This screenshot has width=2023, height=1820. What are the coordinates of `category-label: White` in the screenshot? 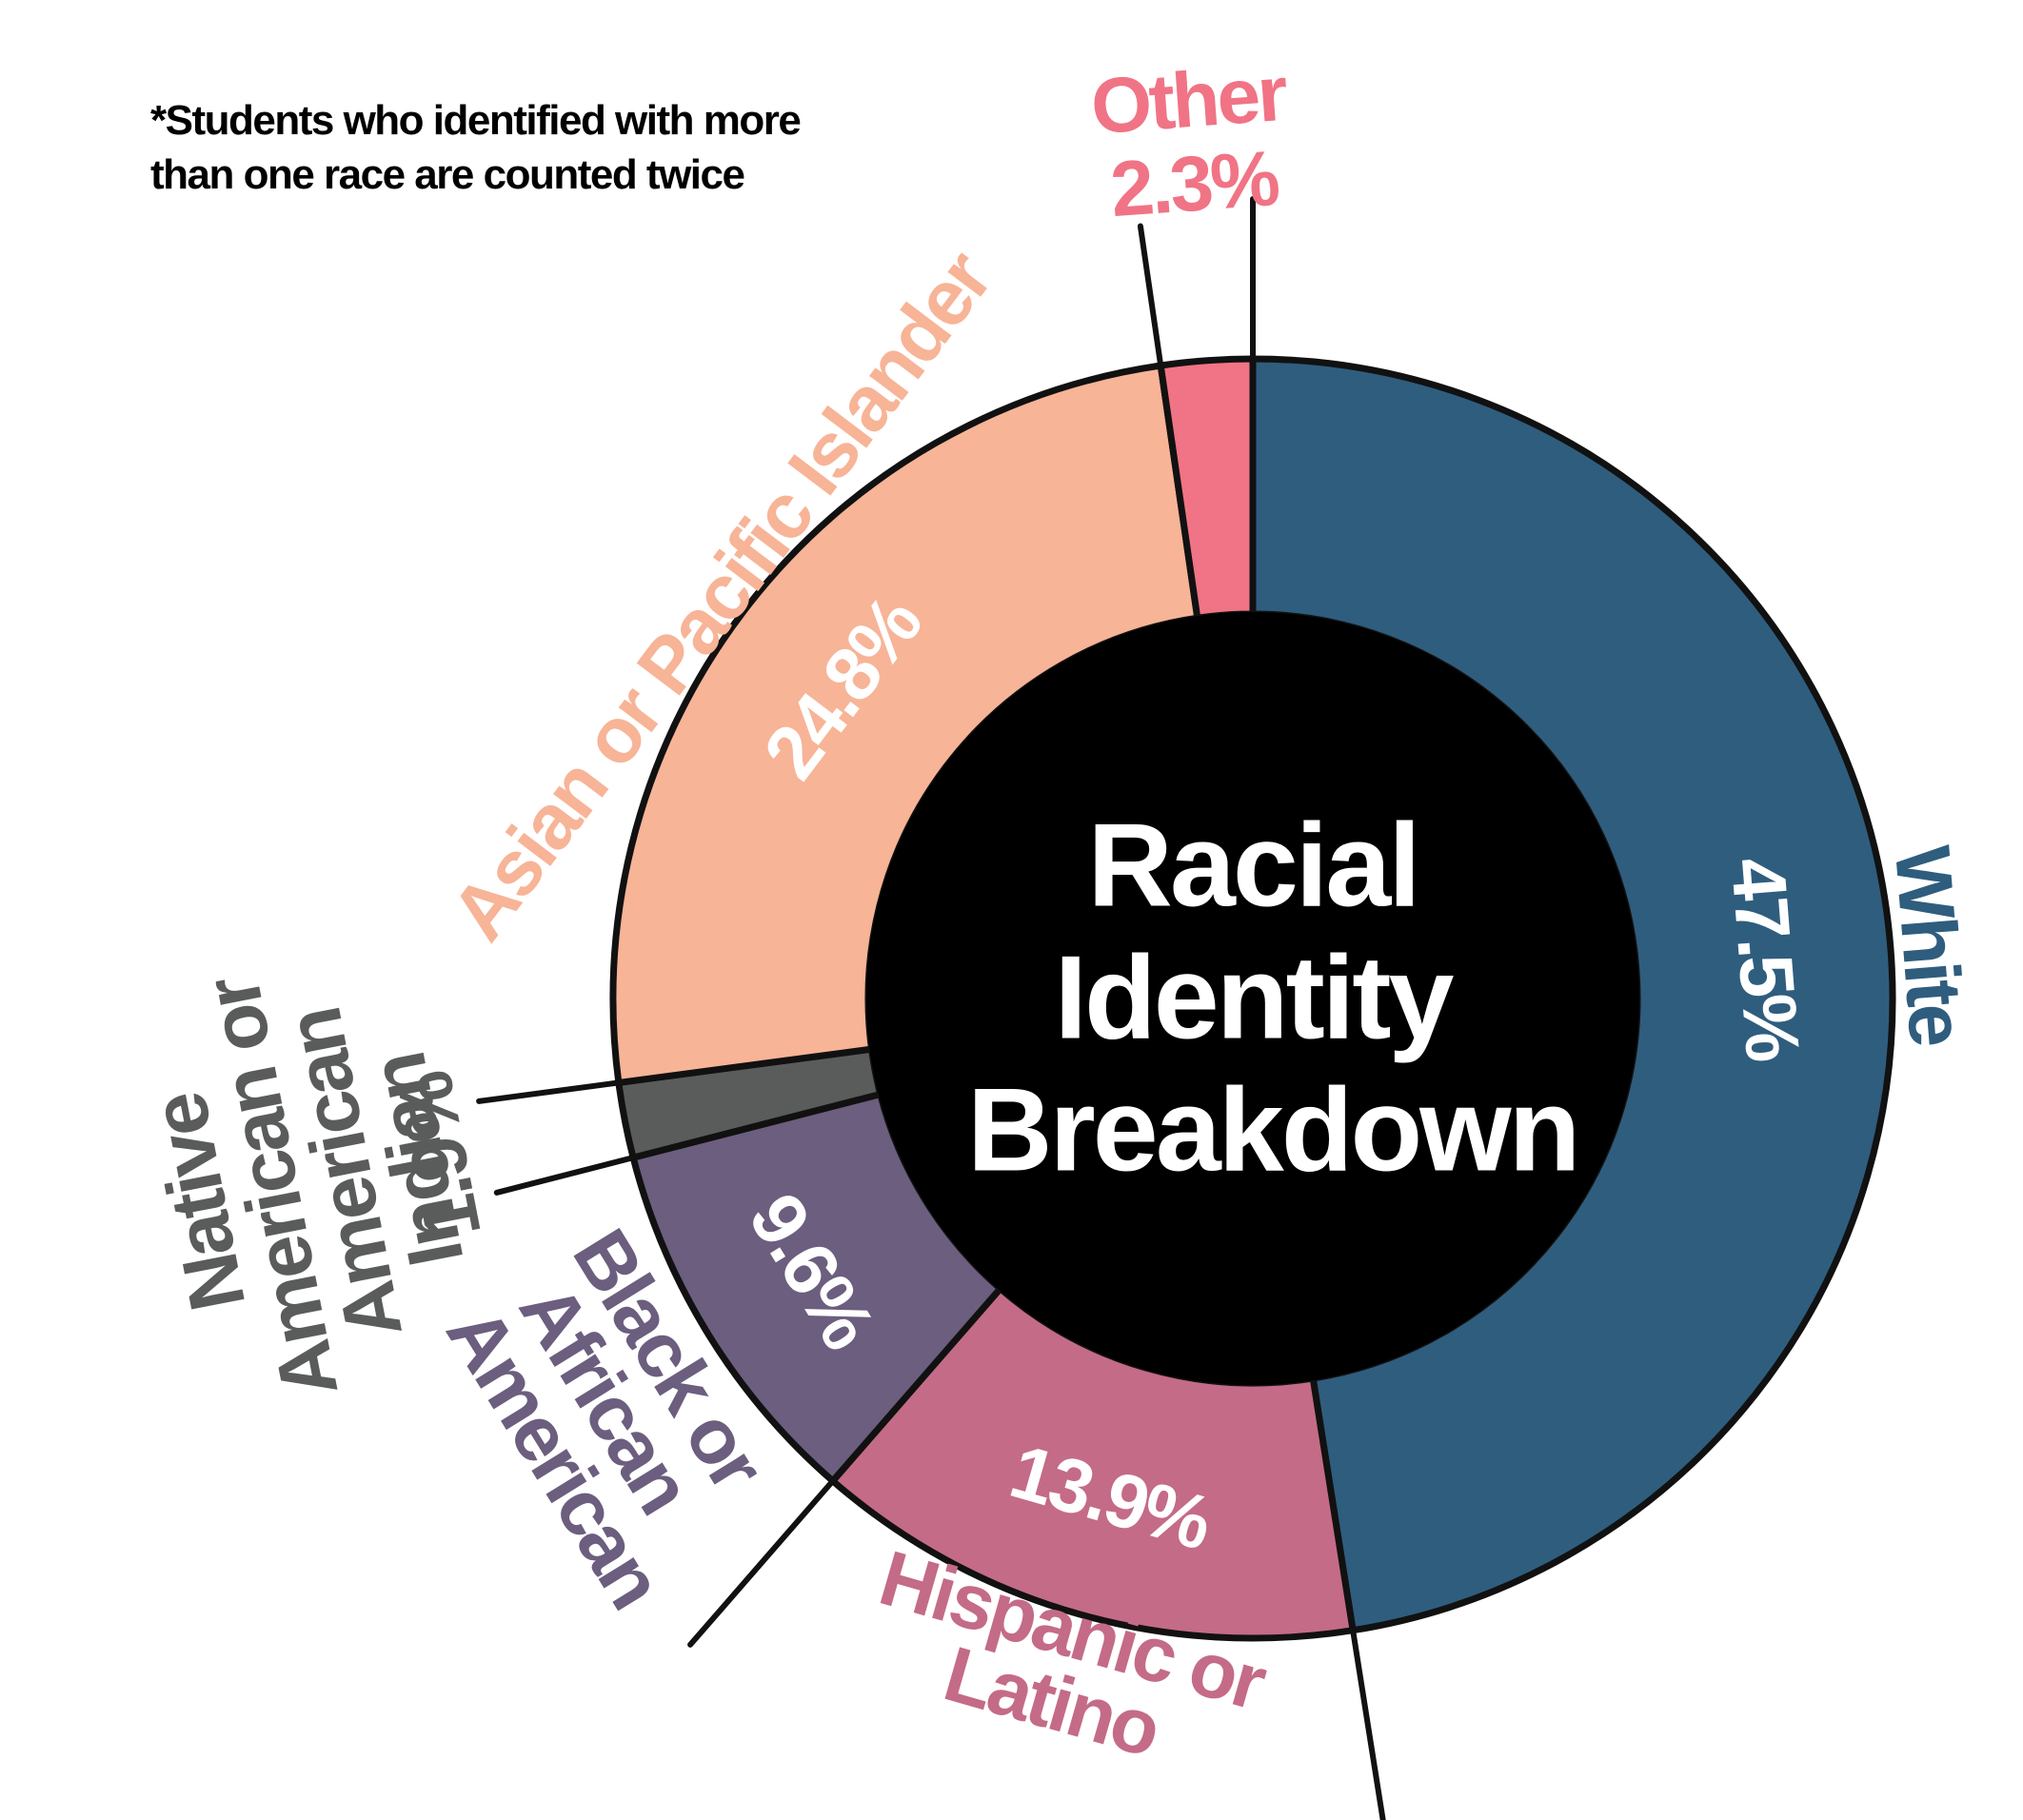 It's located at (1928, 945).